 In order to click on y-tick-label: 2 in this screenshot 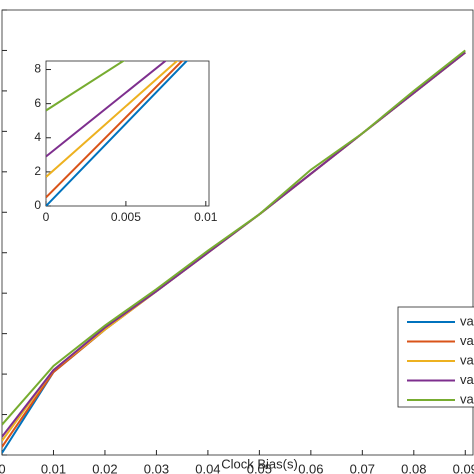, I will do `click(37, 171)`.